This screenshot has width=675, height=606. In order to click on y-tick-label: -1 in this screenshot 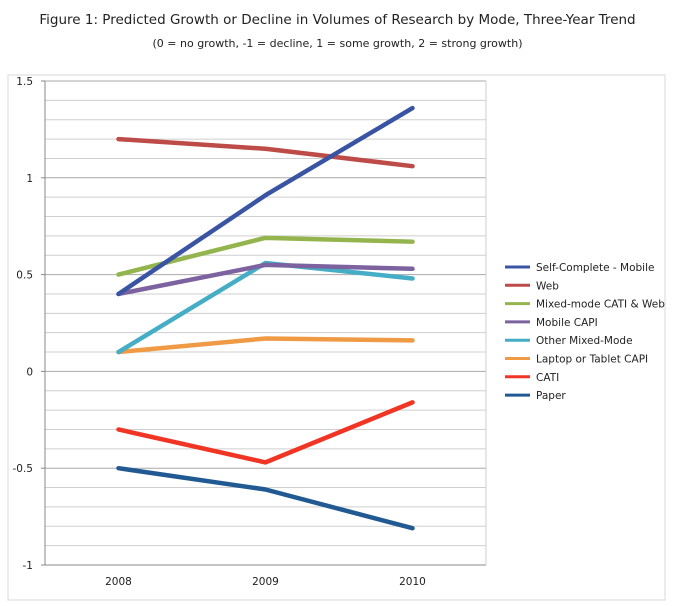, I will do `click(28, 566)`.